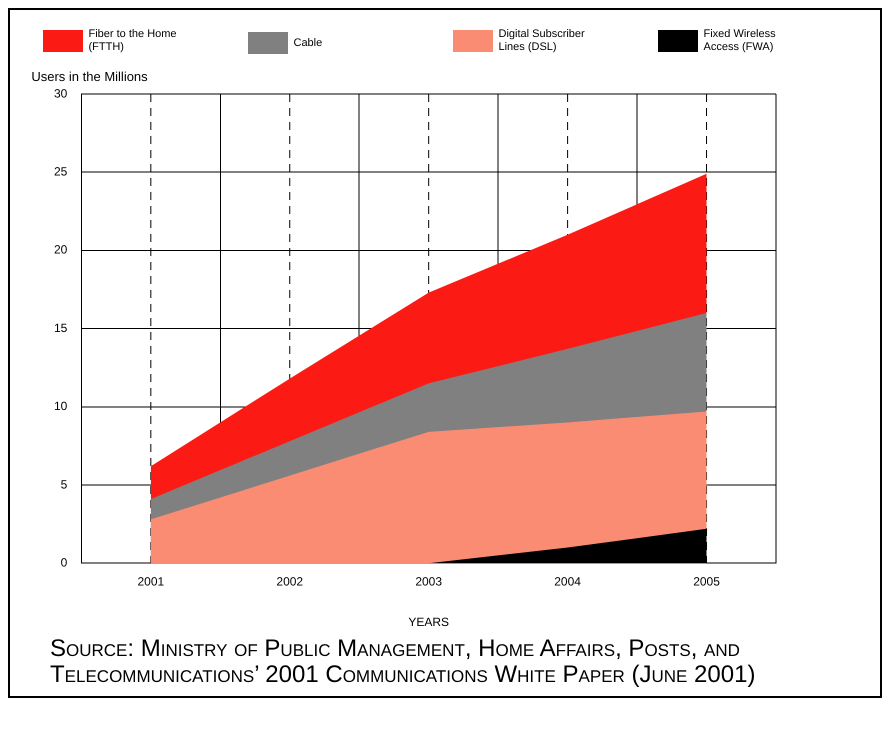  What do you see at coordinates (61, 327) in the screenshot?
I see `y-tick-label: 15` at bounding box center [61, 327].